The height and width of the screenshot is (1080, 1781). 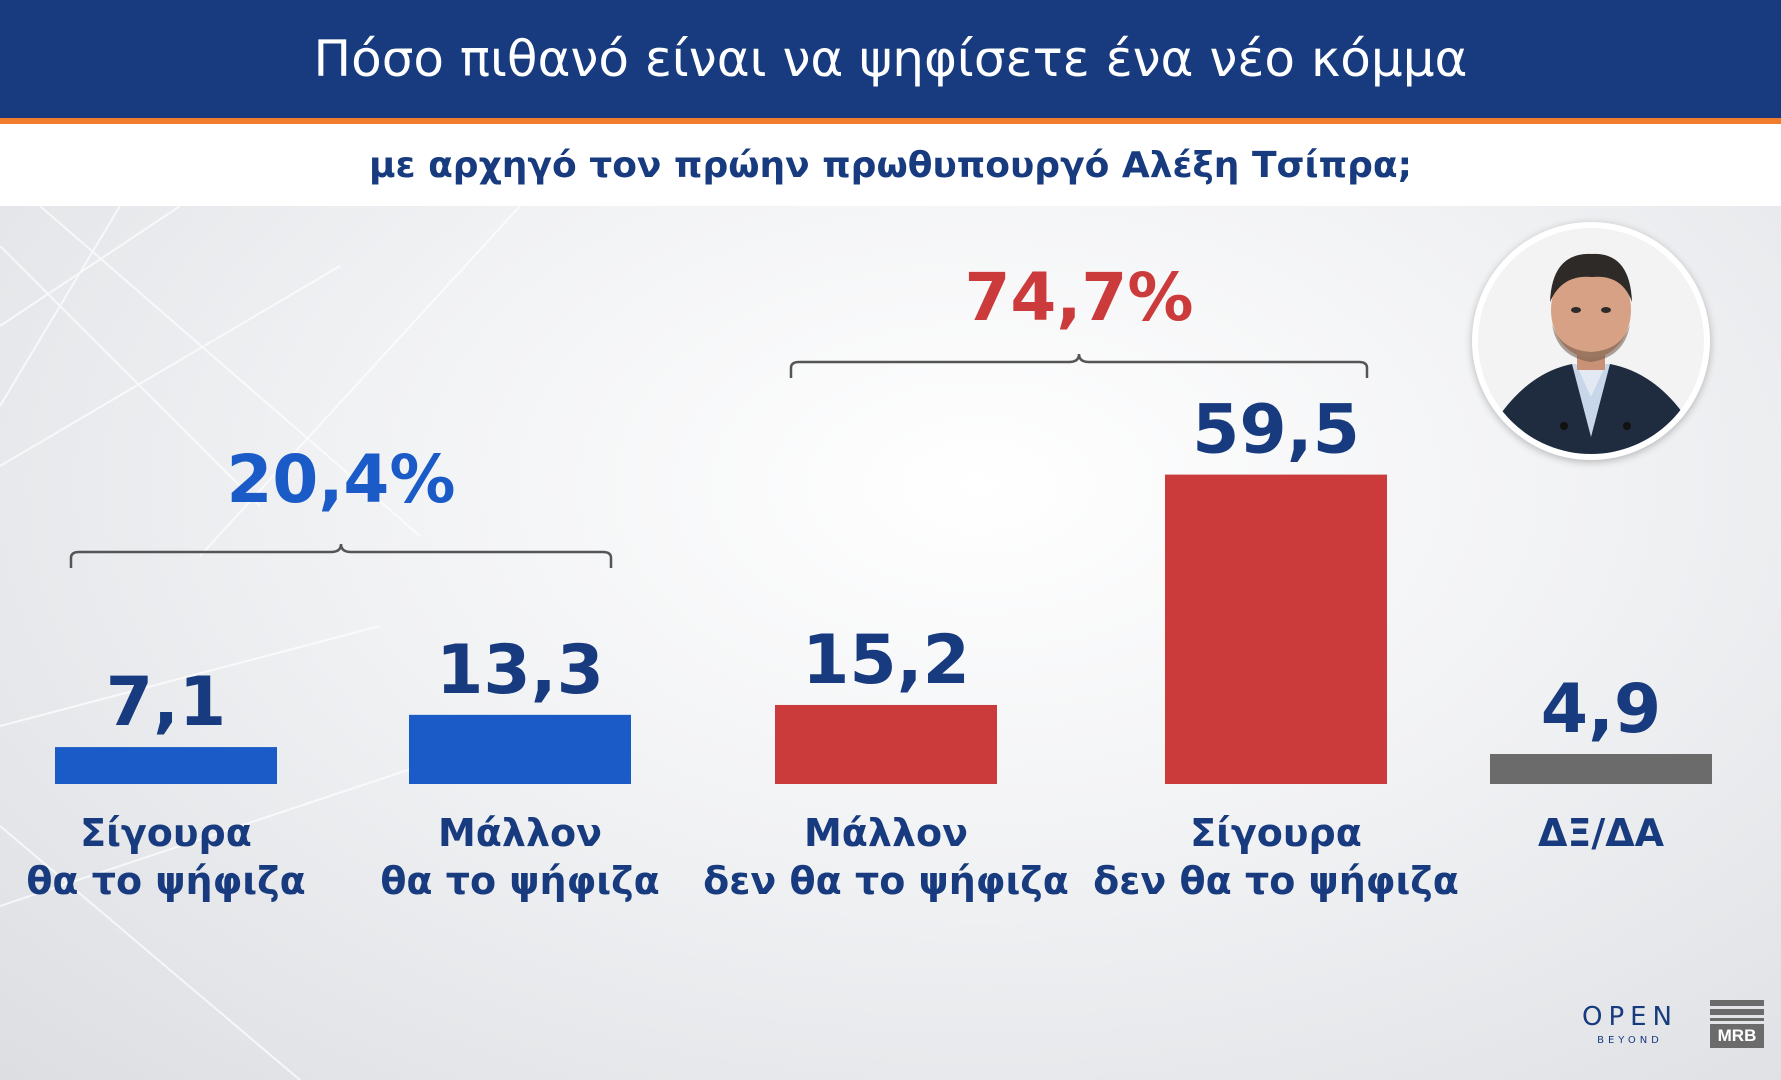 I want to click on group-total-label-0: 20,4%, so click(x=341, y=479).